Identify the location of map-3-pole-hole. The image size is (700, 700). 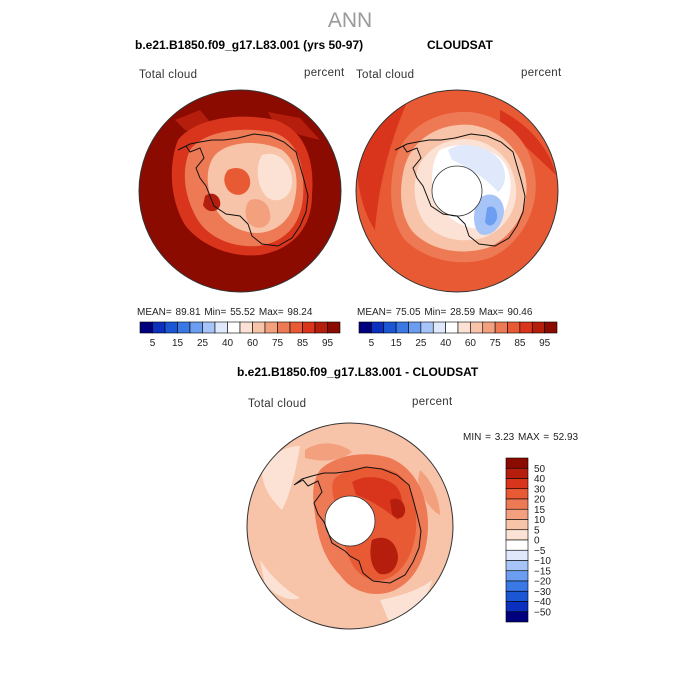
(350, 521).